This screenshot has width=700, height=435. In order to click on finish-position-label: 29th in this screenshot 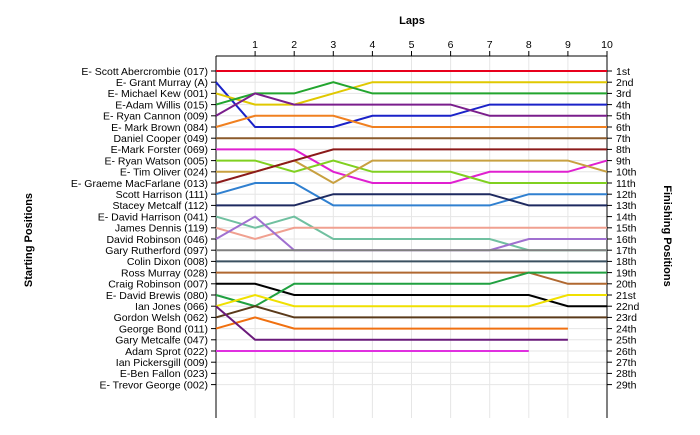, I will do `click(626, 385)`.